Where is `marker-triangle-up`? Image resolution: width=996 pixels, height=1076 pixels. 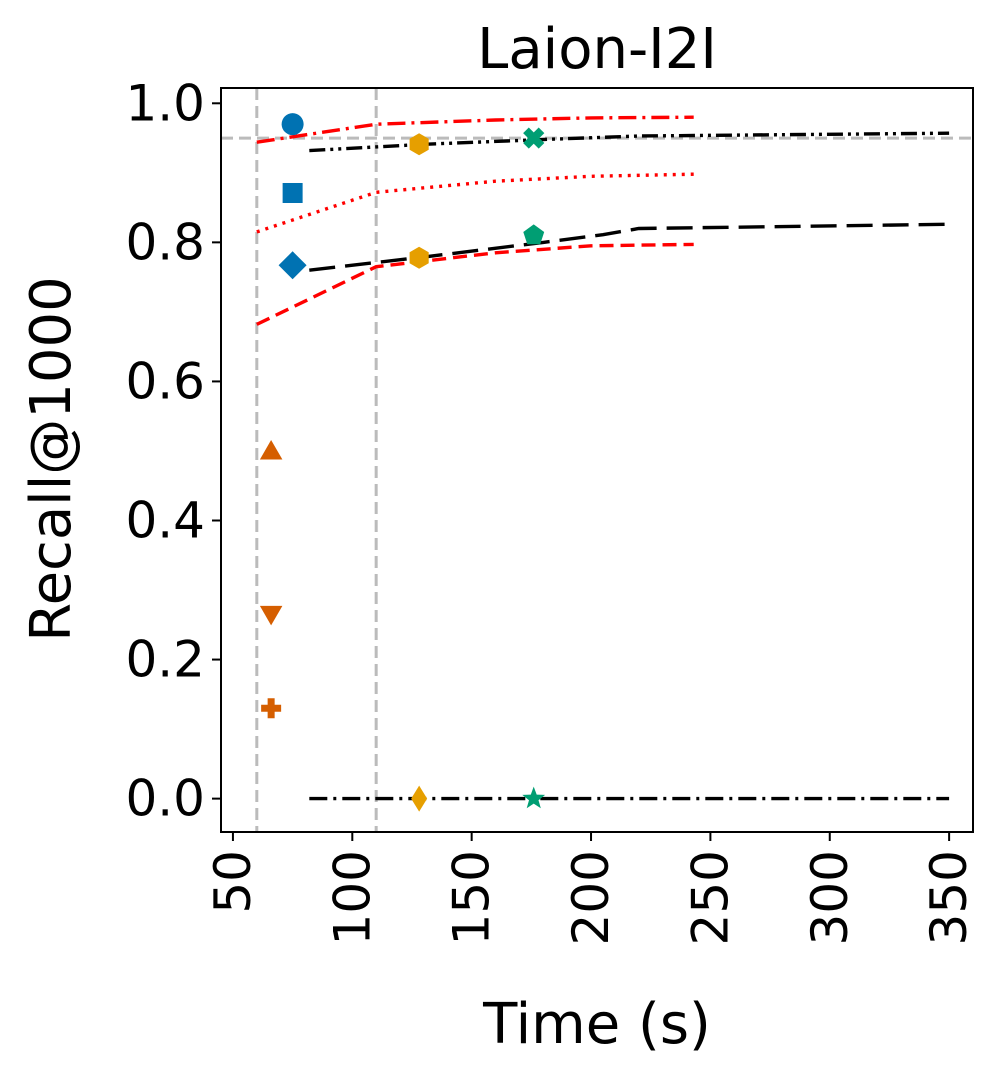
marker-triangle-up is located at coordinates (271, 450).